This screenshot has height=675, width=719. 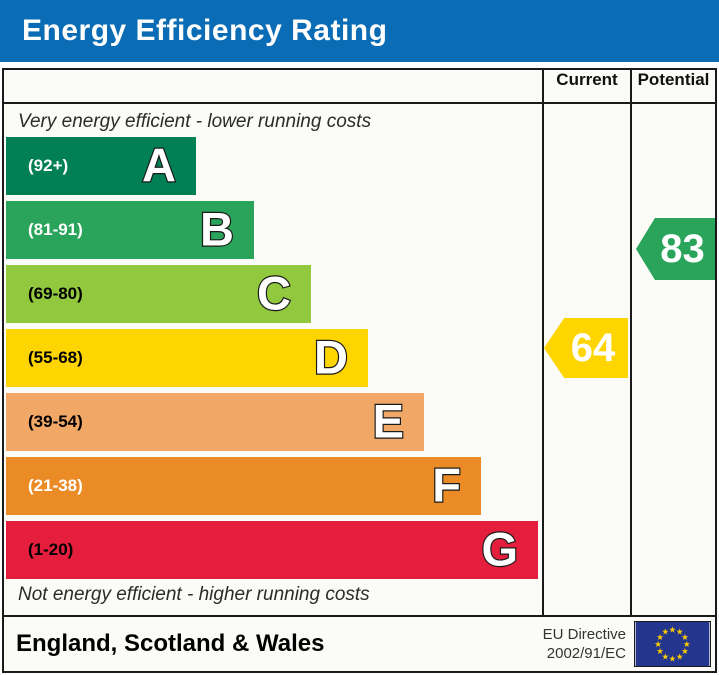 I want to click on band-a-letter: A, so click(x=159, y=165).